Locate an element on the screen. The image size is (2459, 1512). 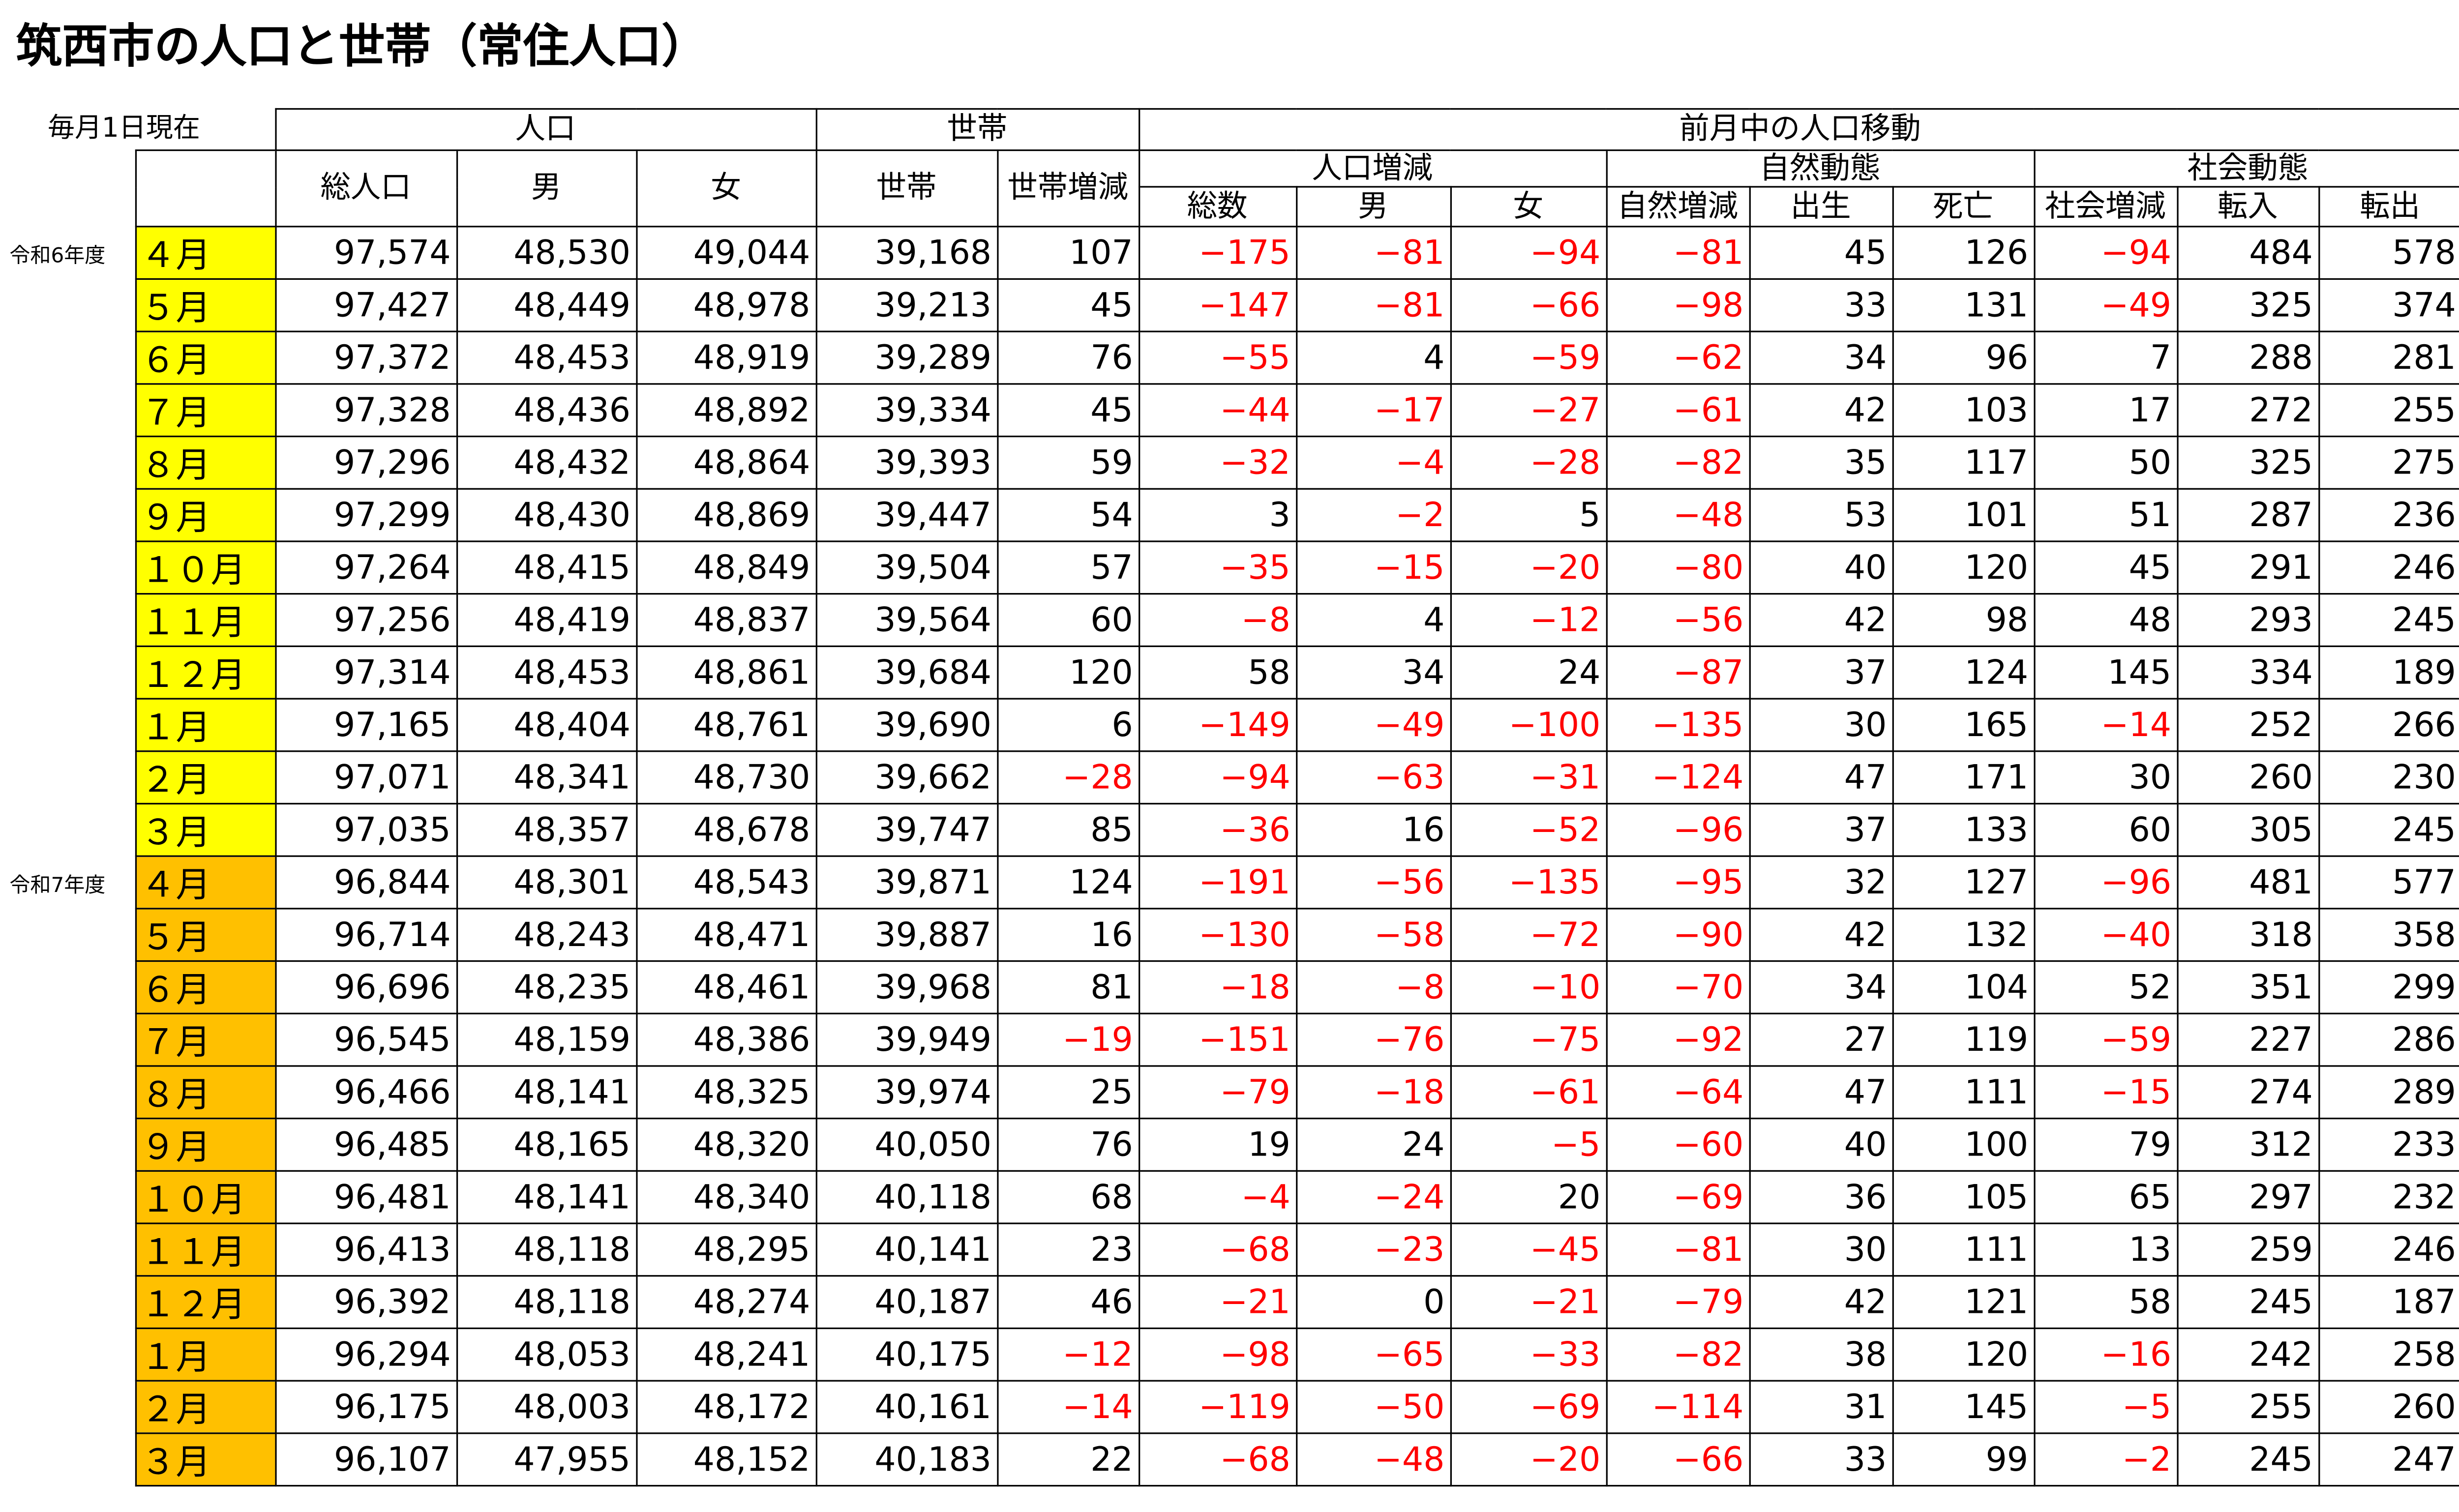
value-cell: 299 is located at coordinates (2388, 987).